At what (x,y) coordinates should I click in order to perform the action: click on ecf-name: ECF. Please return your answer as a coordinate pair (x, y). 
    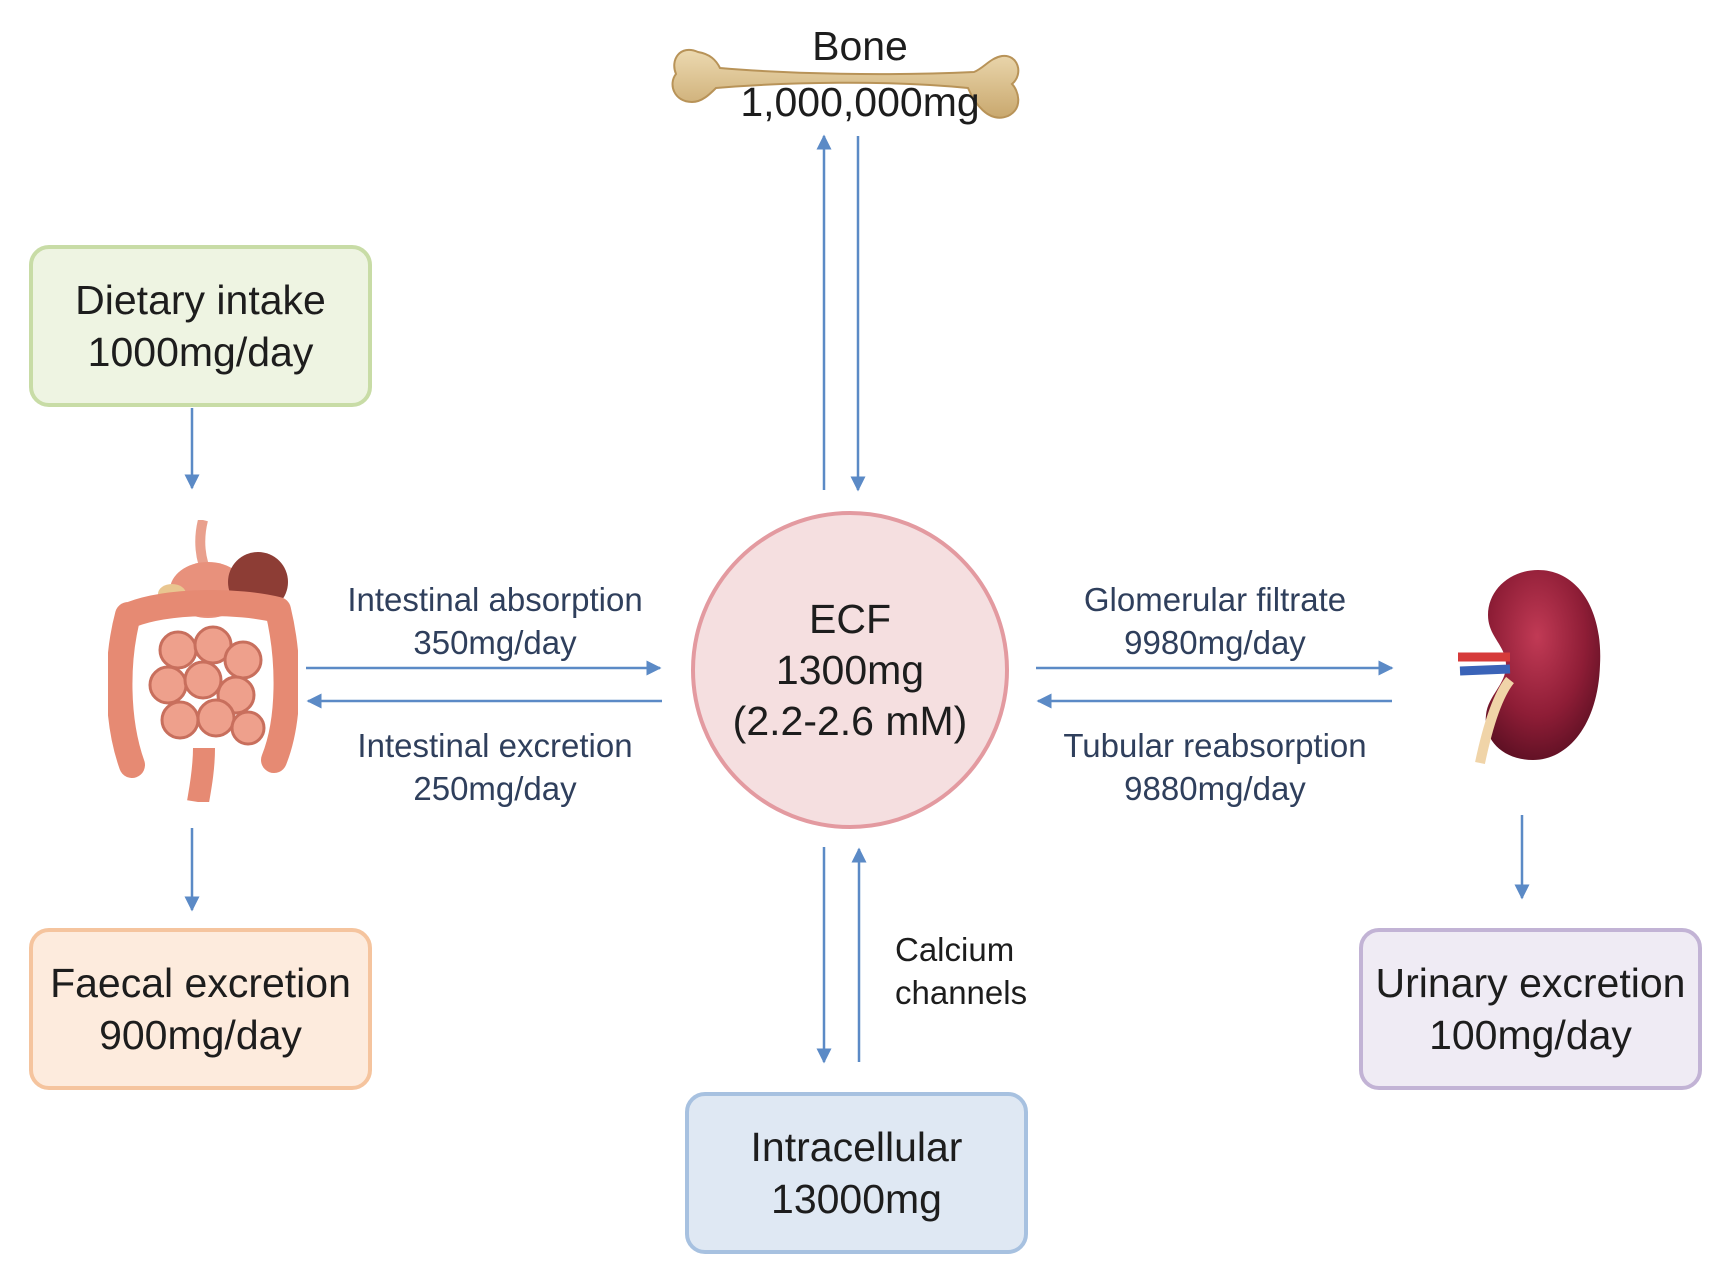
    Looking at the image, I should click on (850, 618).